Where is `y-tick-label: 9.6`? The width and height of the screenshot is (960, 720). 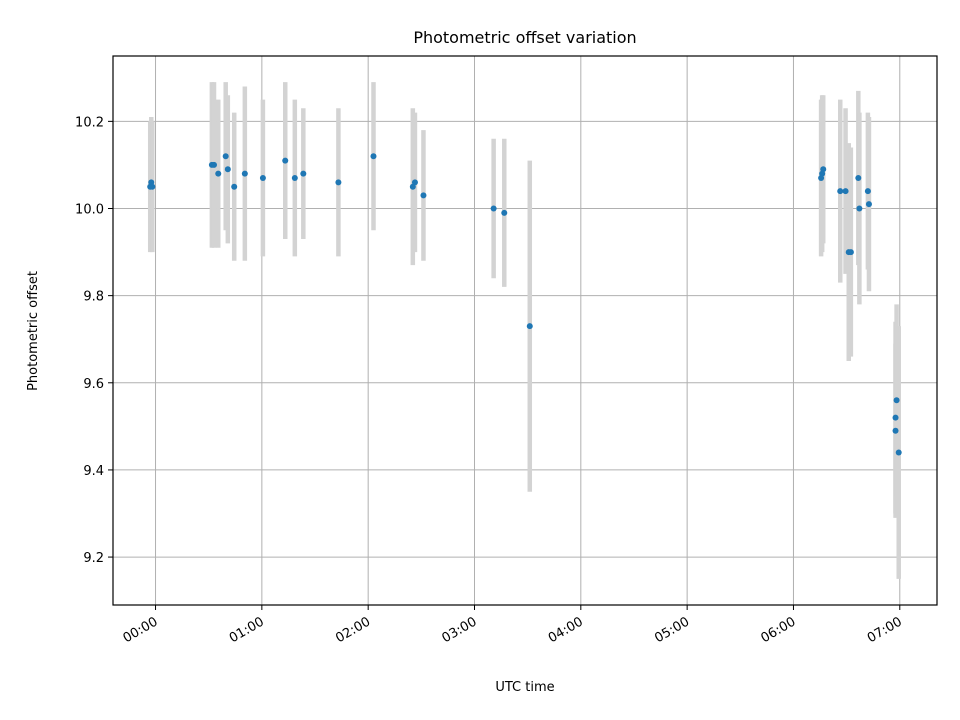 y-tick-label: 9.6 is located at coordinates (93, 384).